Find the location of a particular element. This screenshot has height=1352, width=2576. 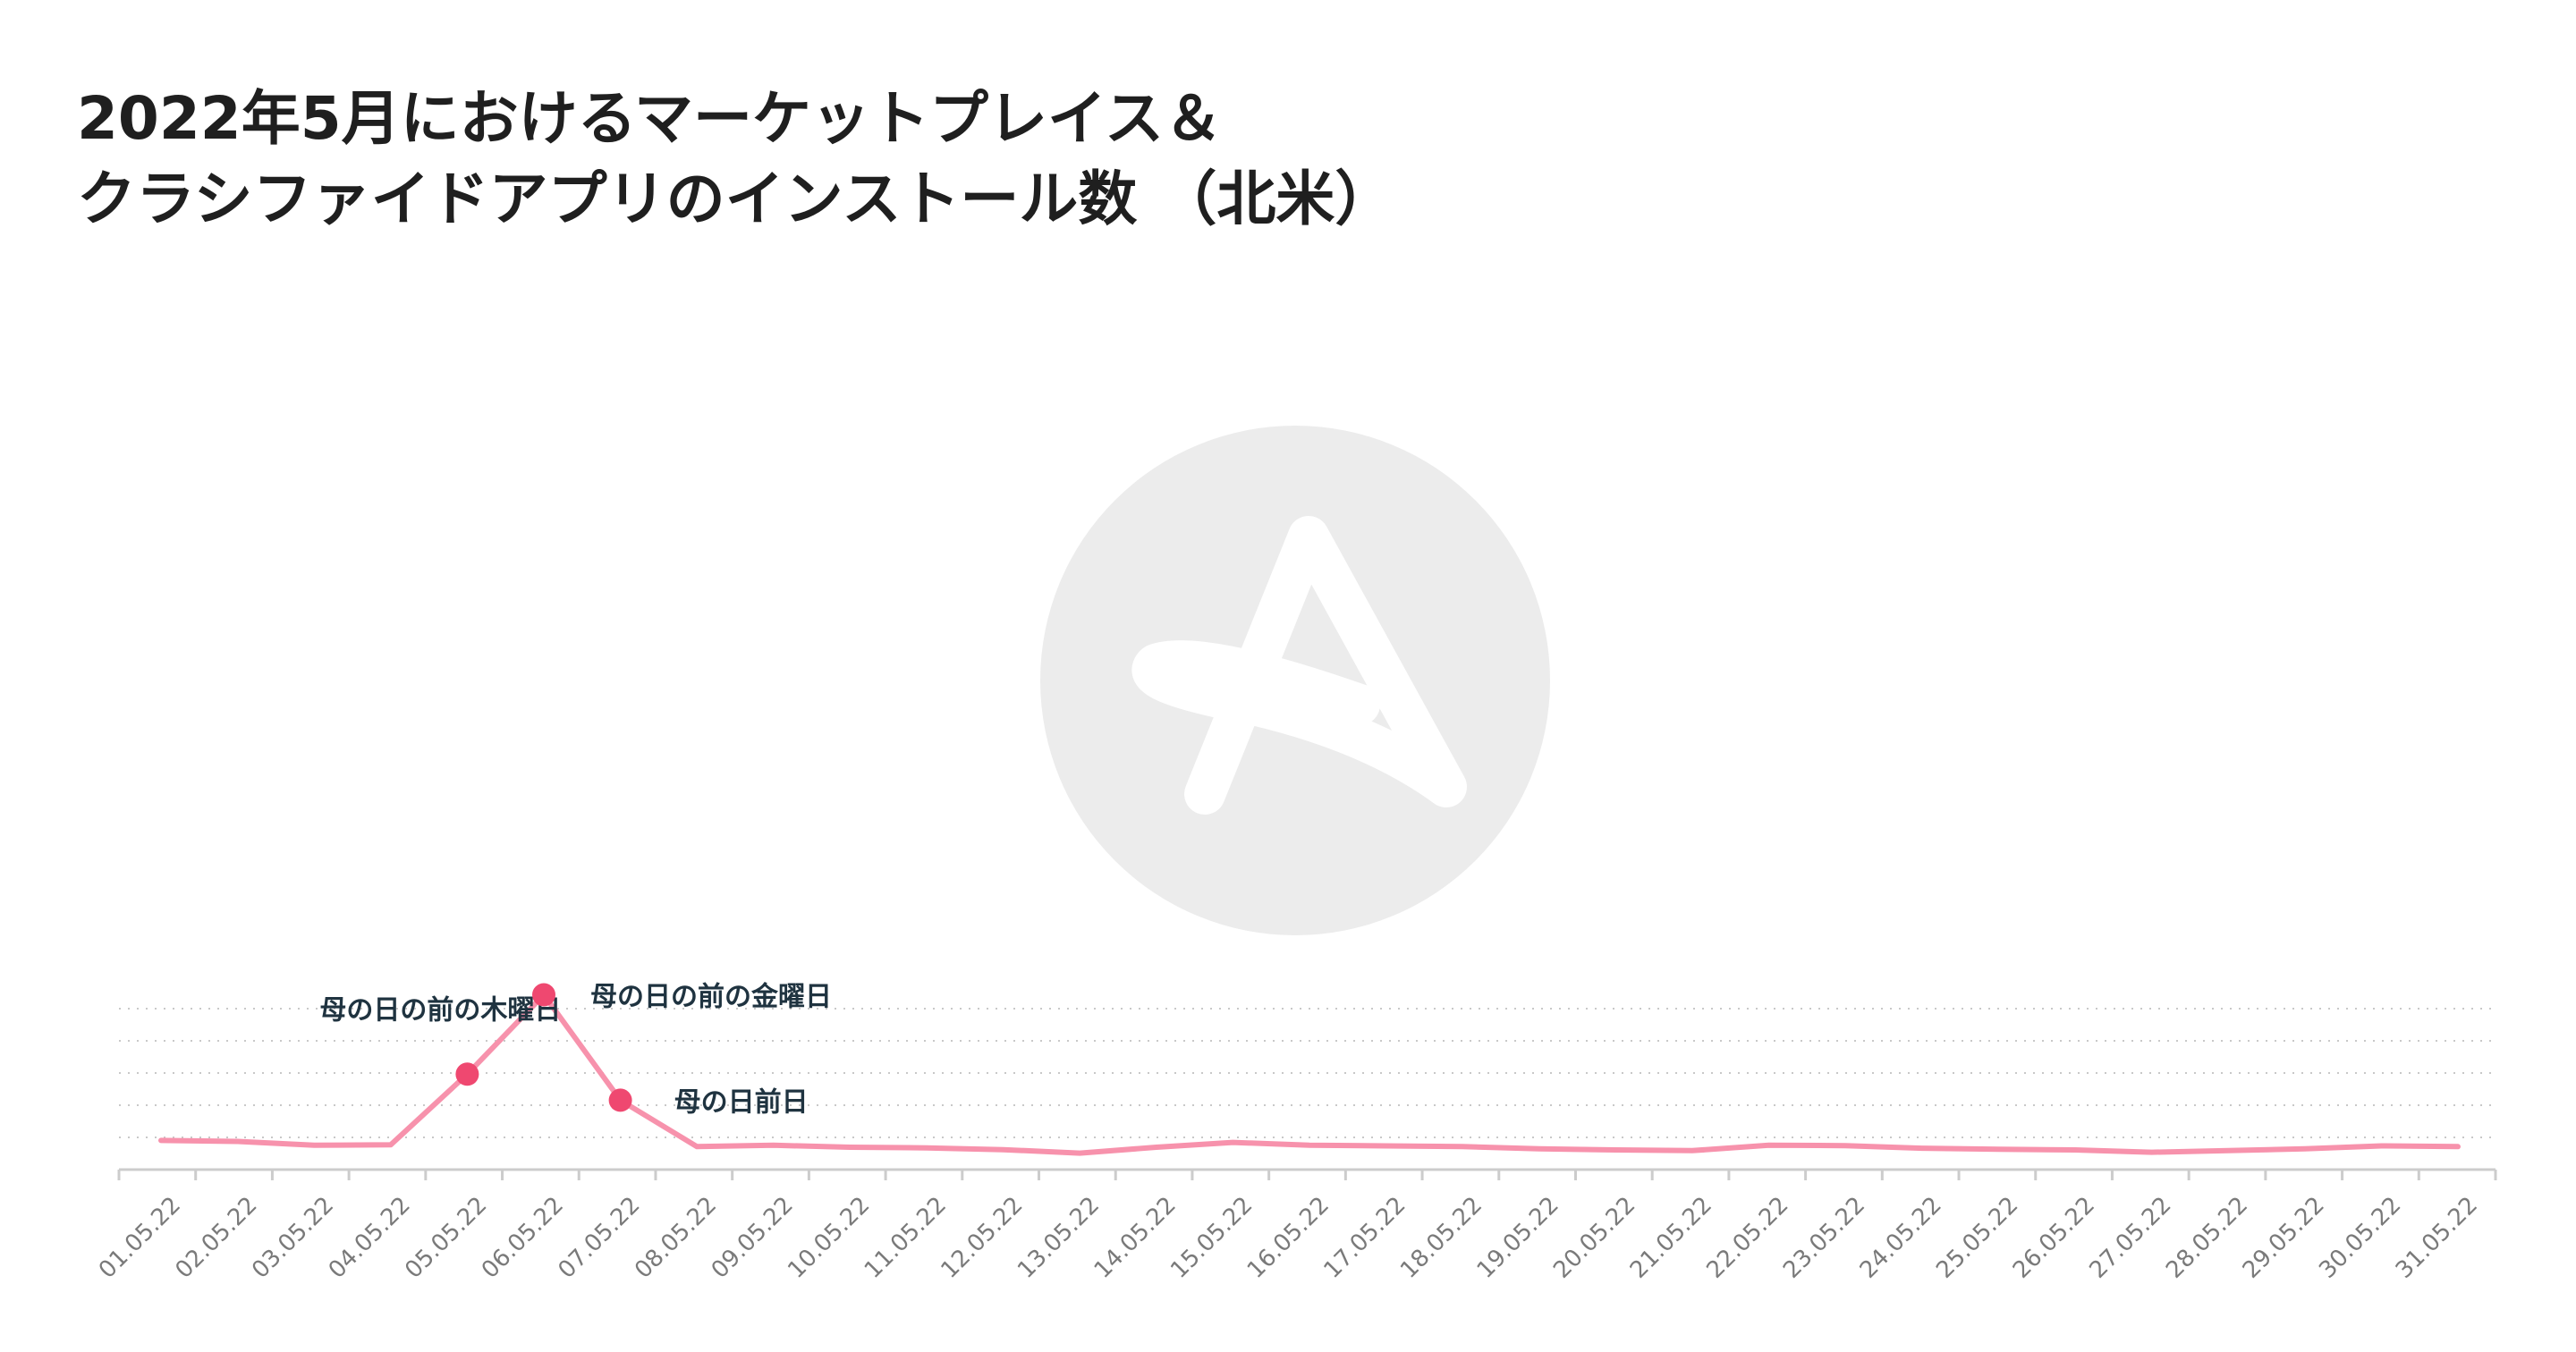

x-tick-label: 01.05.22 is located at coordinates (140, 1238).